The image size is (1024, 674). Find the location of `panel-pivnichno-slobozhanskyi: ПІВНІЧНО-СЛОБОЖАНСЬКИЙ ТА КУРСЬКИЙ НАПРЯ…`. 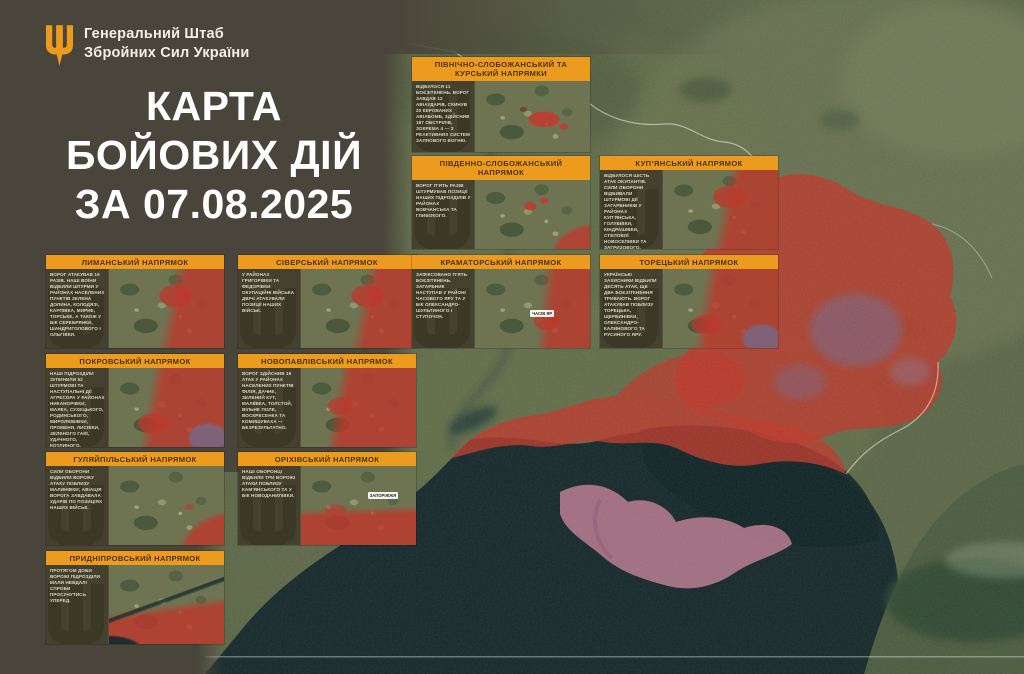

panel-pivnichno-slobozhanskyi: ПІВНІЧНО-СЛОБОЖАНСЬКИЙ ТА КУРСЬКИЙ НАПРЯ… is located at coordinates (501, 104).